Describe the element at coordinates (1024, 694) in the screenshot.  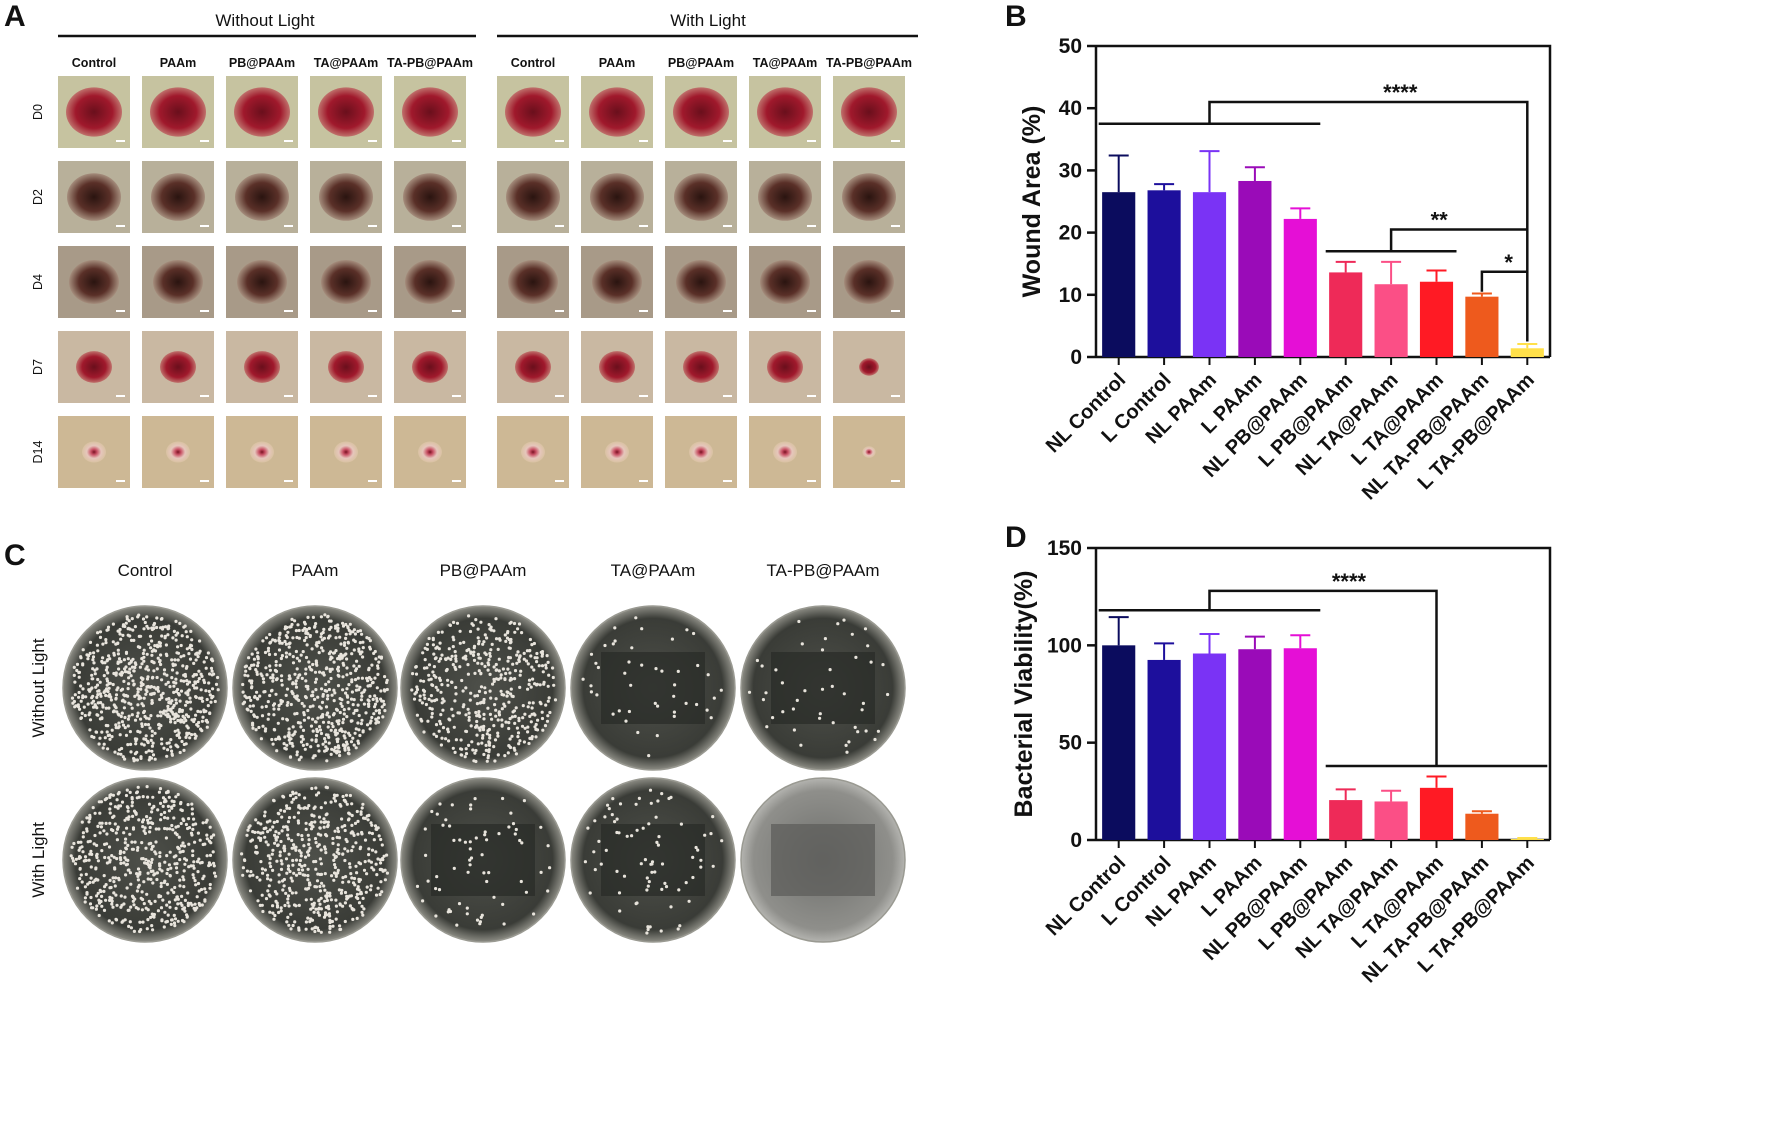
I see `y-axis-label: Bacterial Viability(%)` at that location.